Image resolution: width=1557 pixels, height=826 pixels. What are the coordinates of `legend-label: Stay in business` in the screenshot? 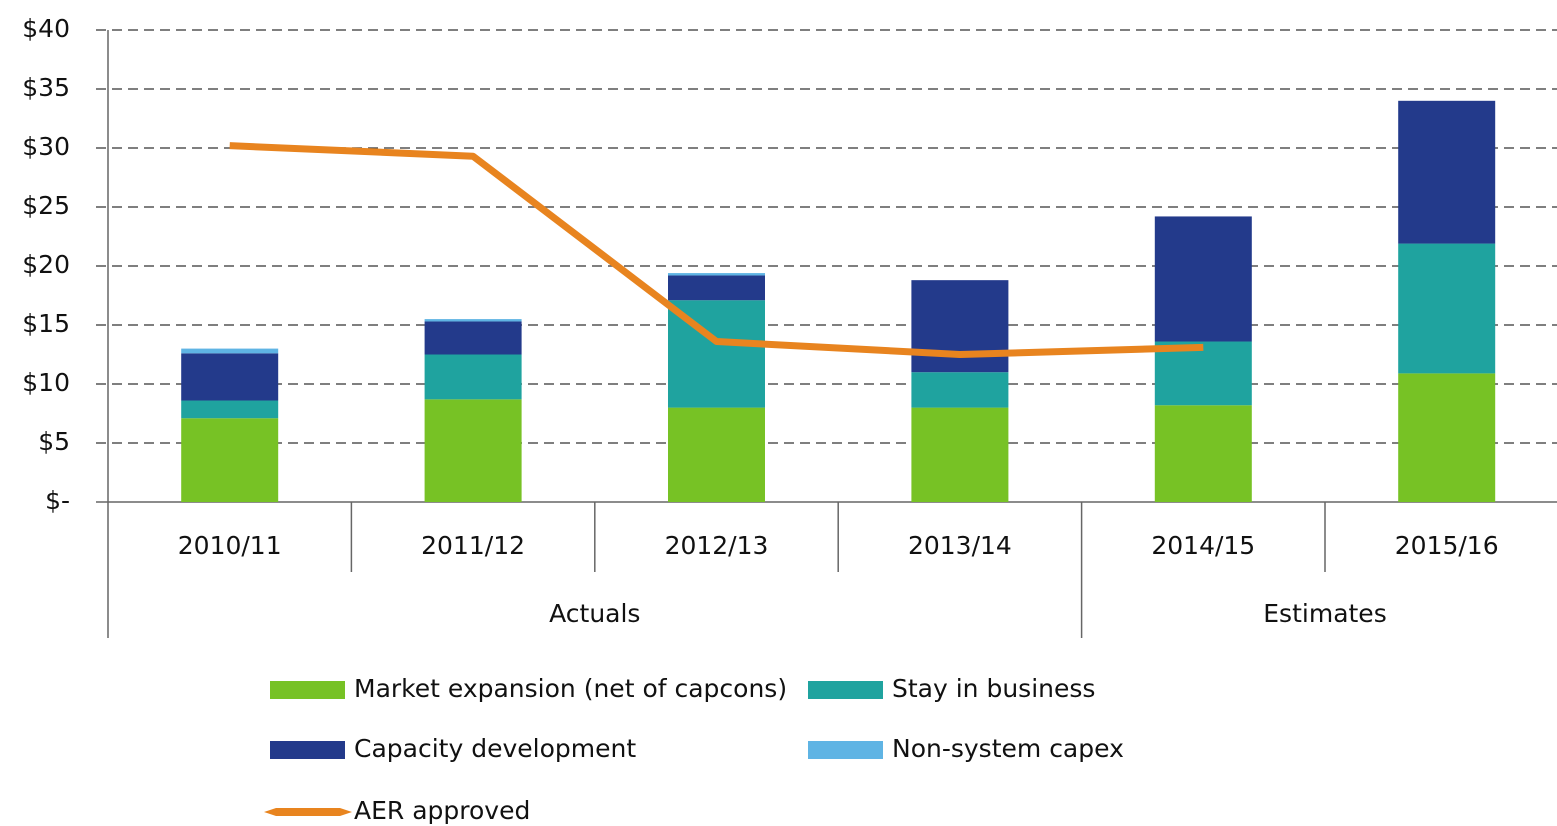 It's located at (993, 688).